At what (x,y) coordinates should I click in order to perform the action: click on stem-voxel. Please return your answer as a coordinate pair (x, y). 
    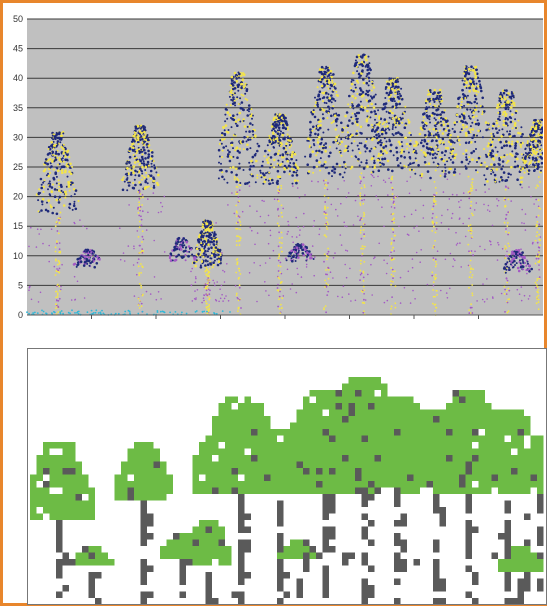
    Looking at the image, I should click on (371, 406).